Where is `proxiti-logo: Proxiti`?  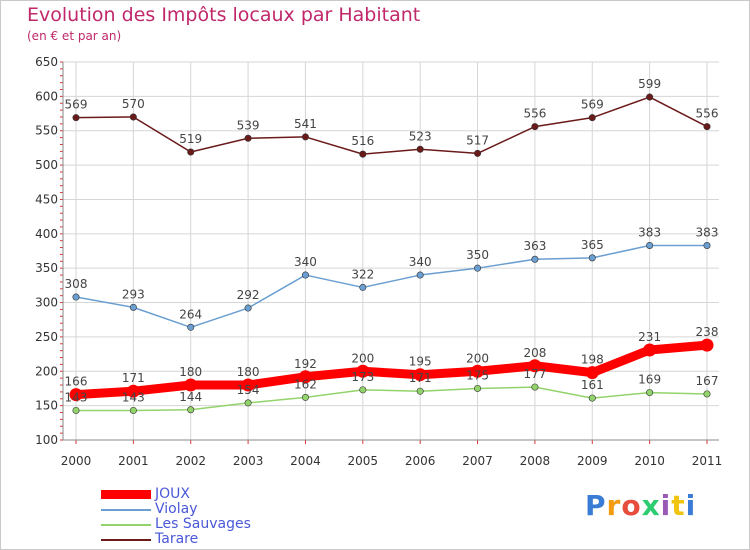 proxiti-logo: Proxiti is located at coordinates (640, 505).